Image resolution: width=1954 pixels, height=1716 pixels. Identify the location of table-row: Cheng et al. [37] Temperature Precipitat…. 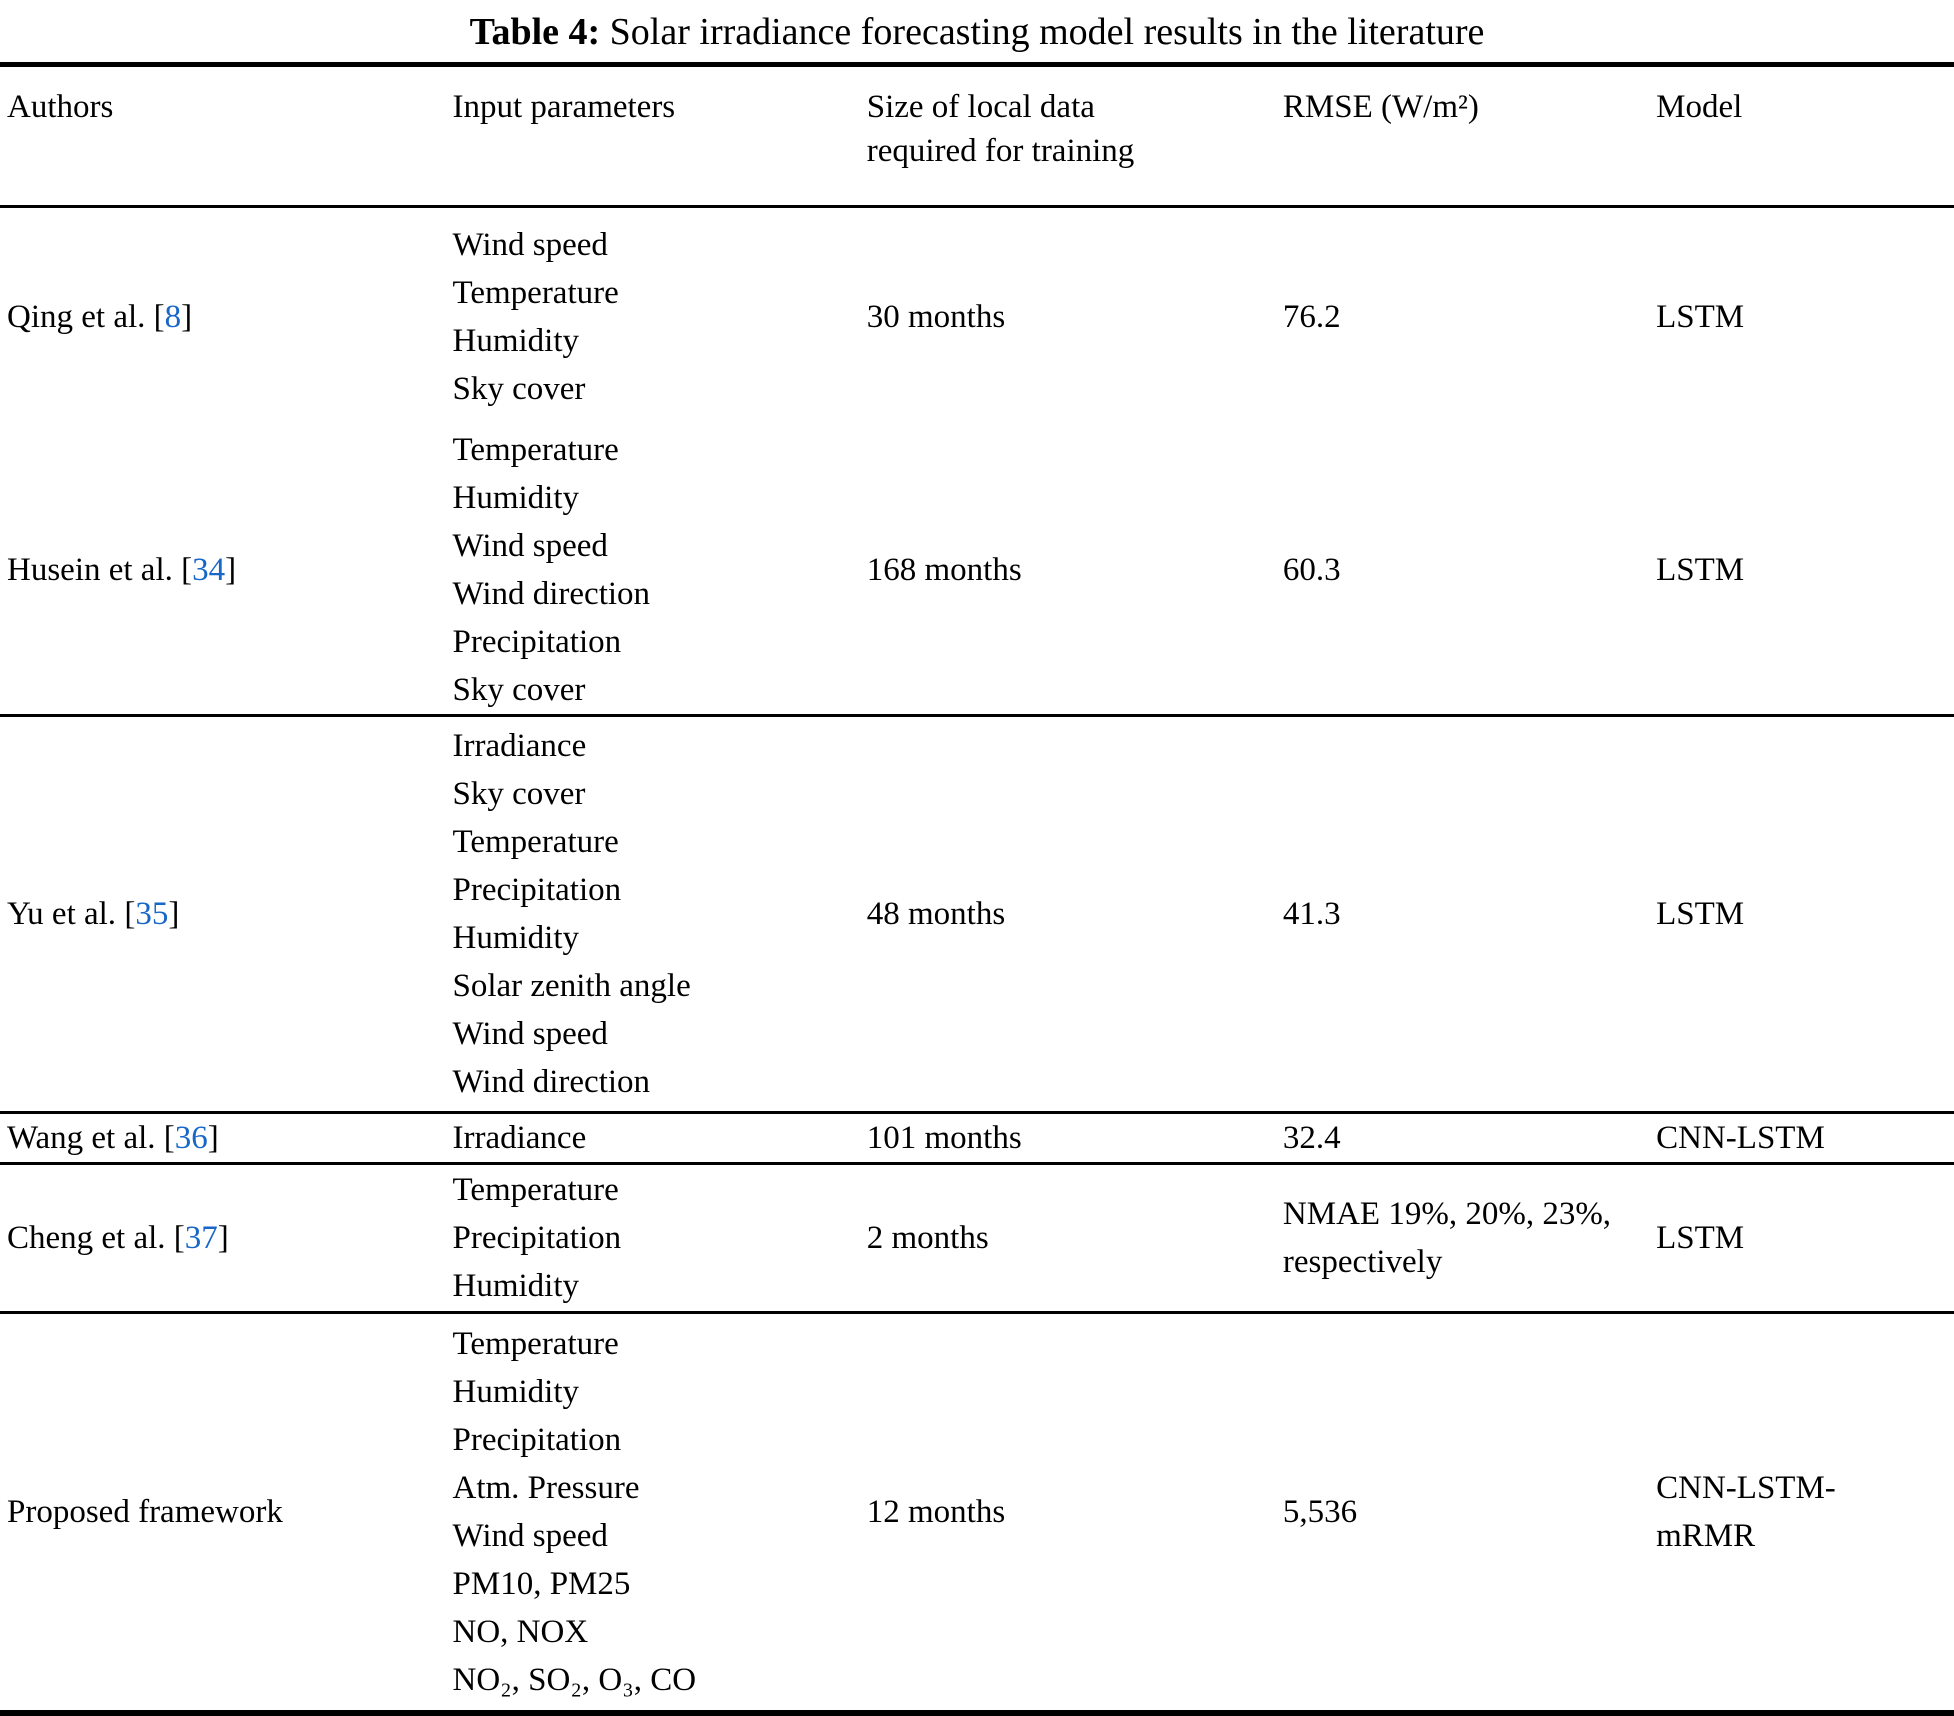
(977, 1238).